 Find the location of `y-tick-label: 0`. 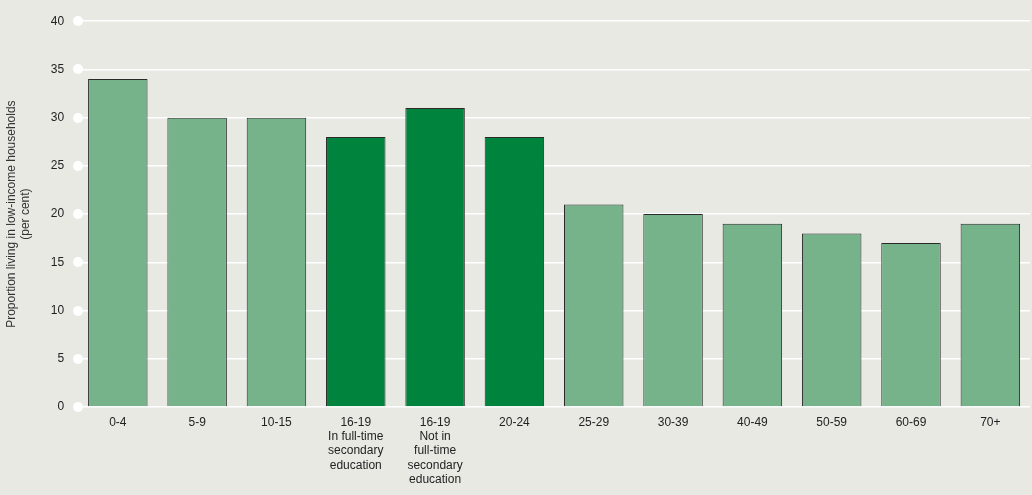

y-tick-label: 0 is located at coordinates (61, 406).